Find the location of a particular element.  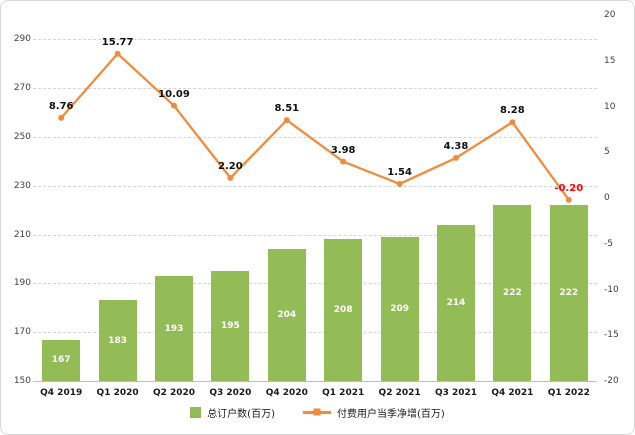

line-marker-icon is located at coordinates (317, 412).